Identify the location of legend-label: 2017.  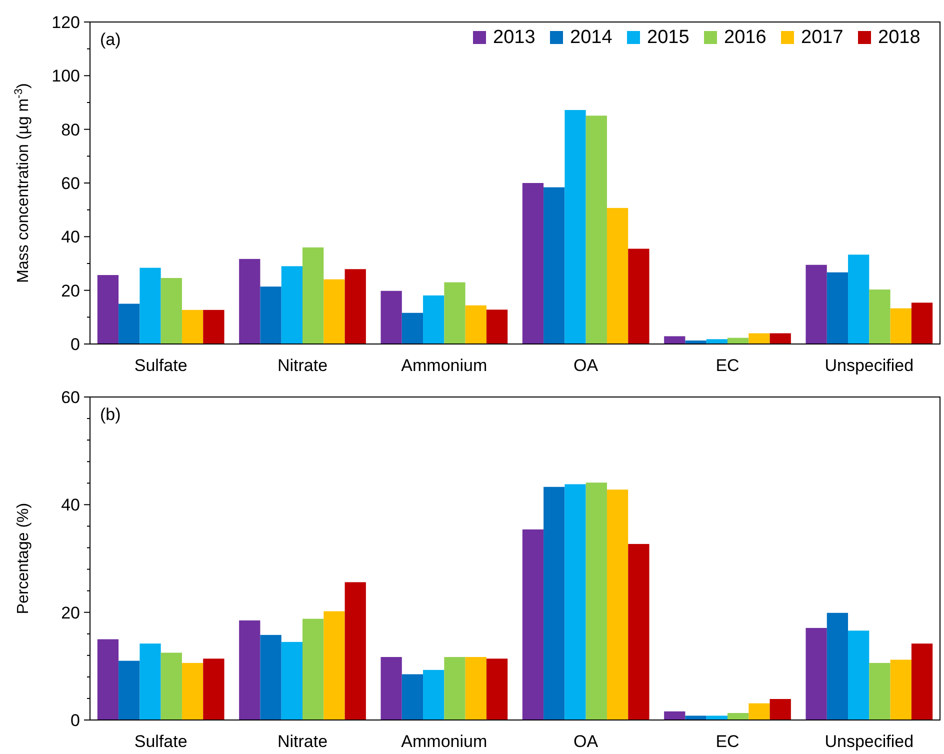
(822, 37).